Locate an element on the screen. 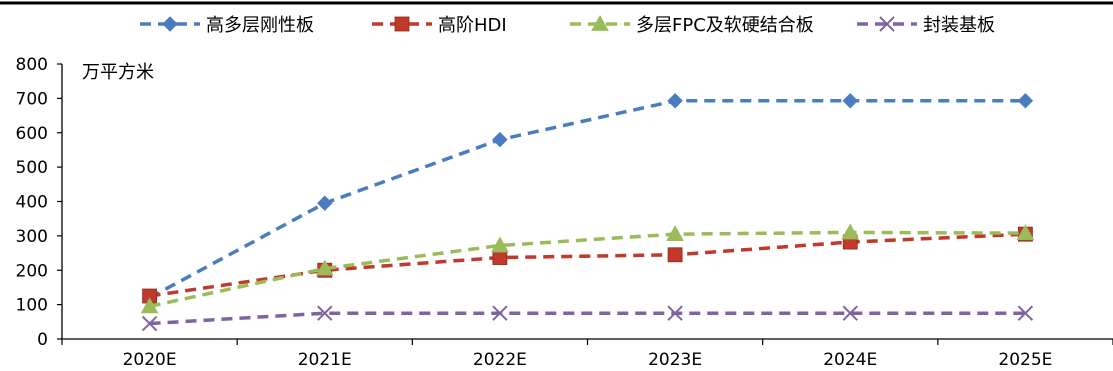 This screenshot has width=1113, height=371. legend-item: 高多层刚性板 is located at coordinates (227, 25).